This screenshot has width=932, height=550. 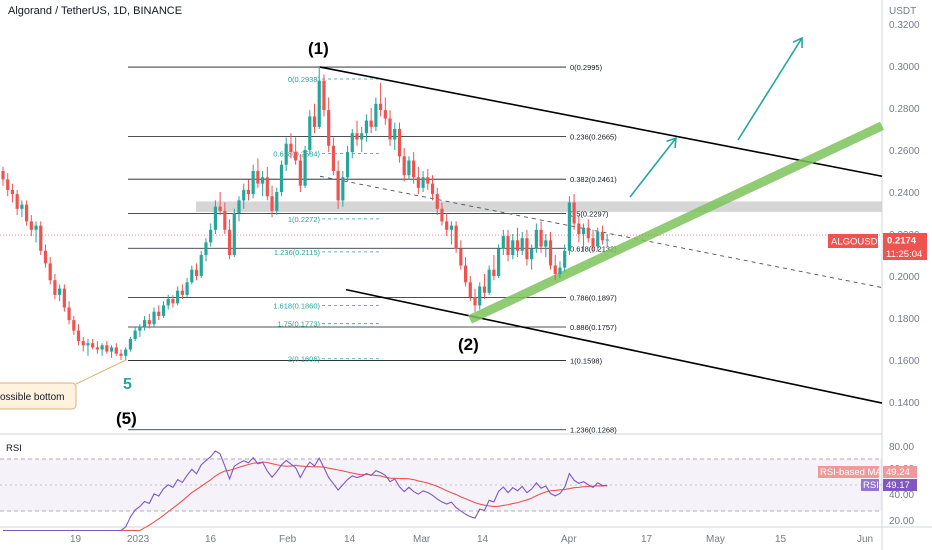 I want to click on rsi-label-background, so click(x=870, y=485).